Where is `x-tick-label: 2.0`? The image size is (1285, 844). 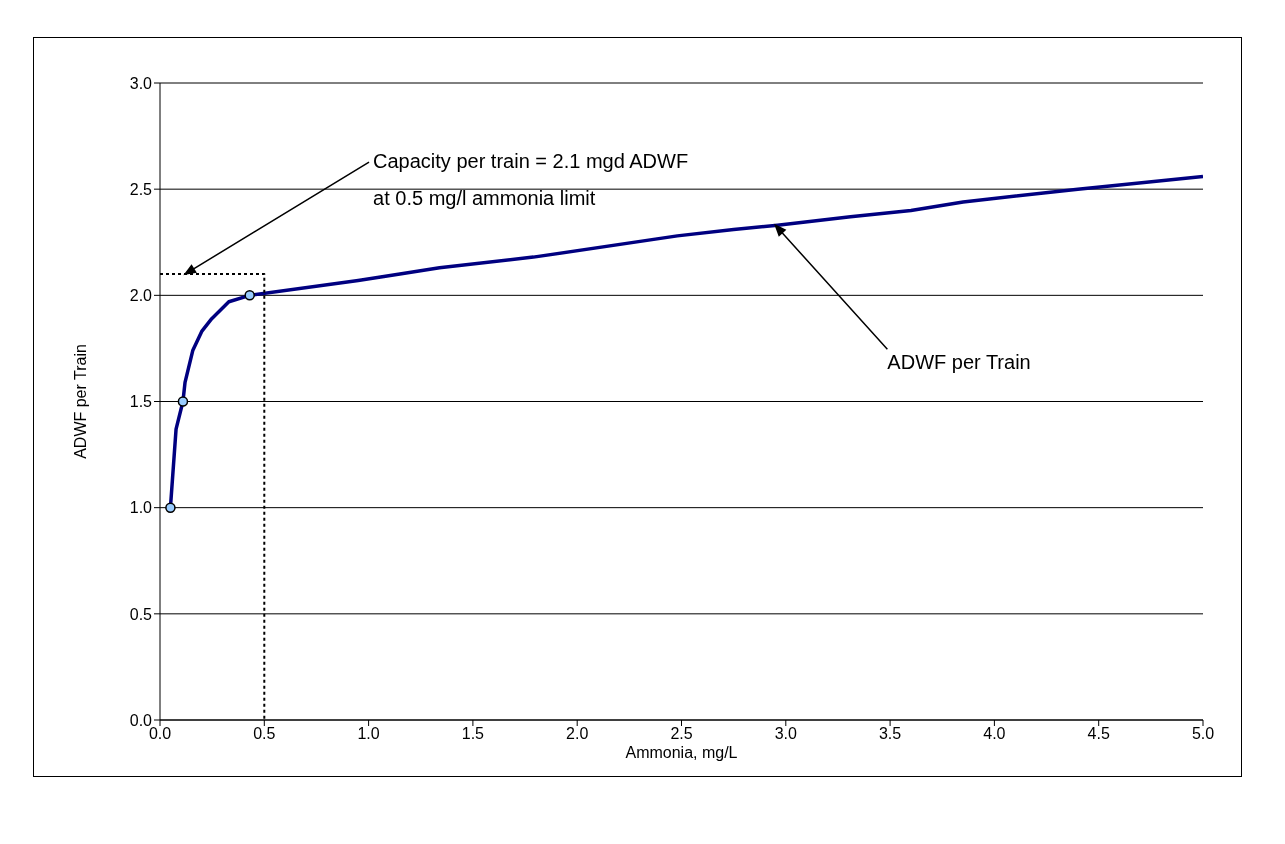
x-tick-label: 2.0 is located at coordinates (577, 734).